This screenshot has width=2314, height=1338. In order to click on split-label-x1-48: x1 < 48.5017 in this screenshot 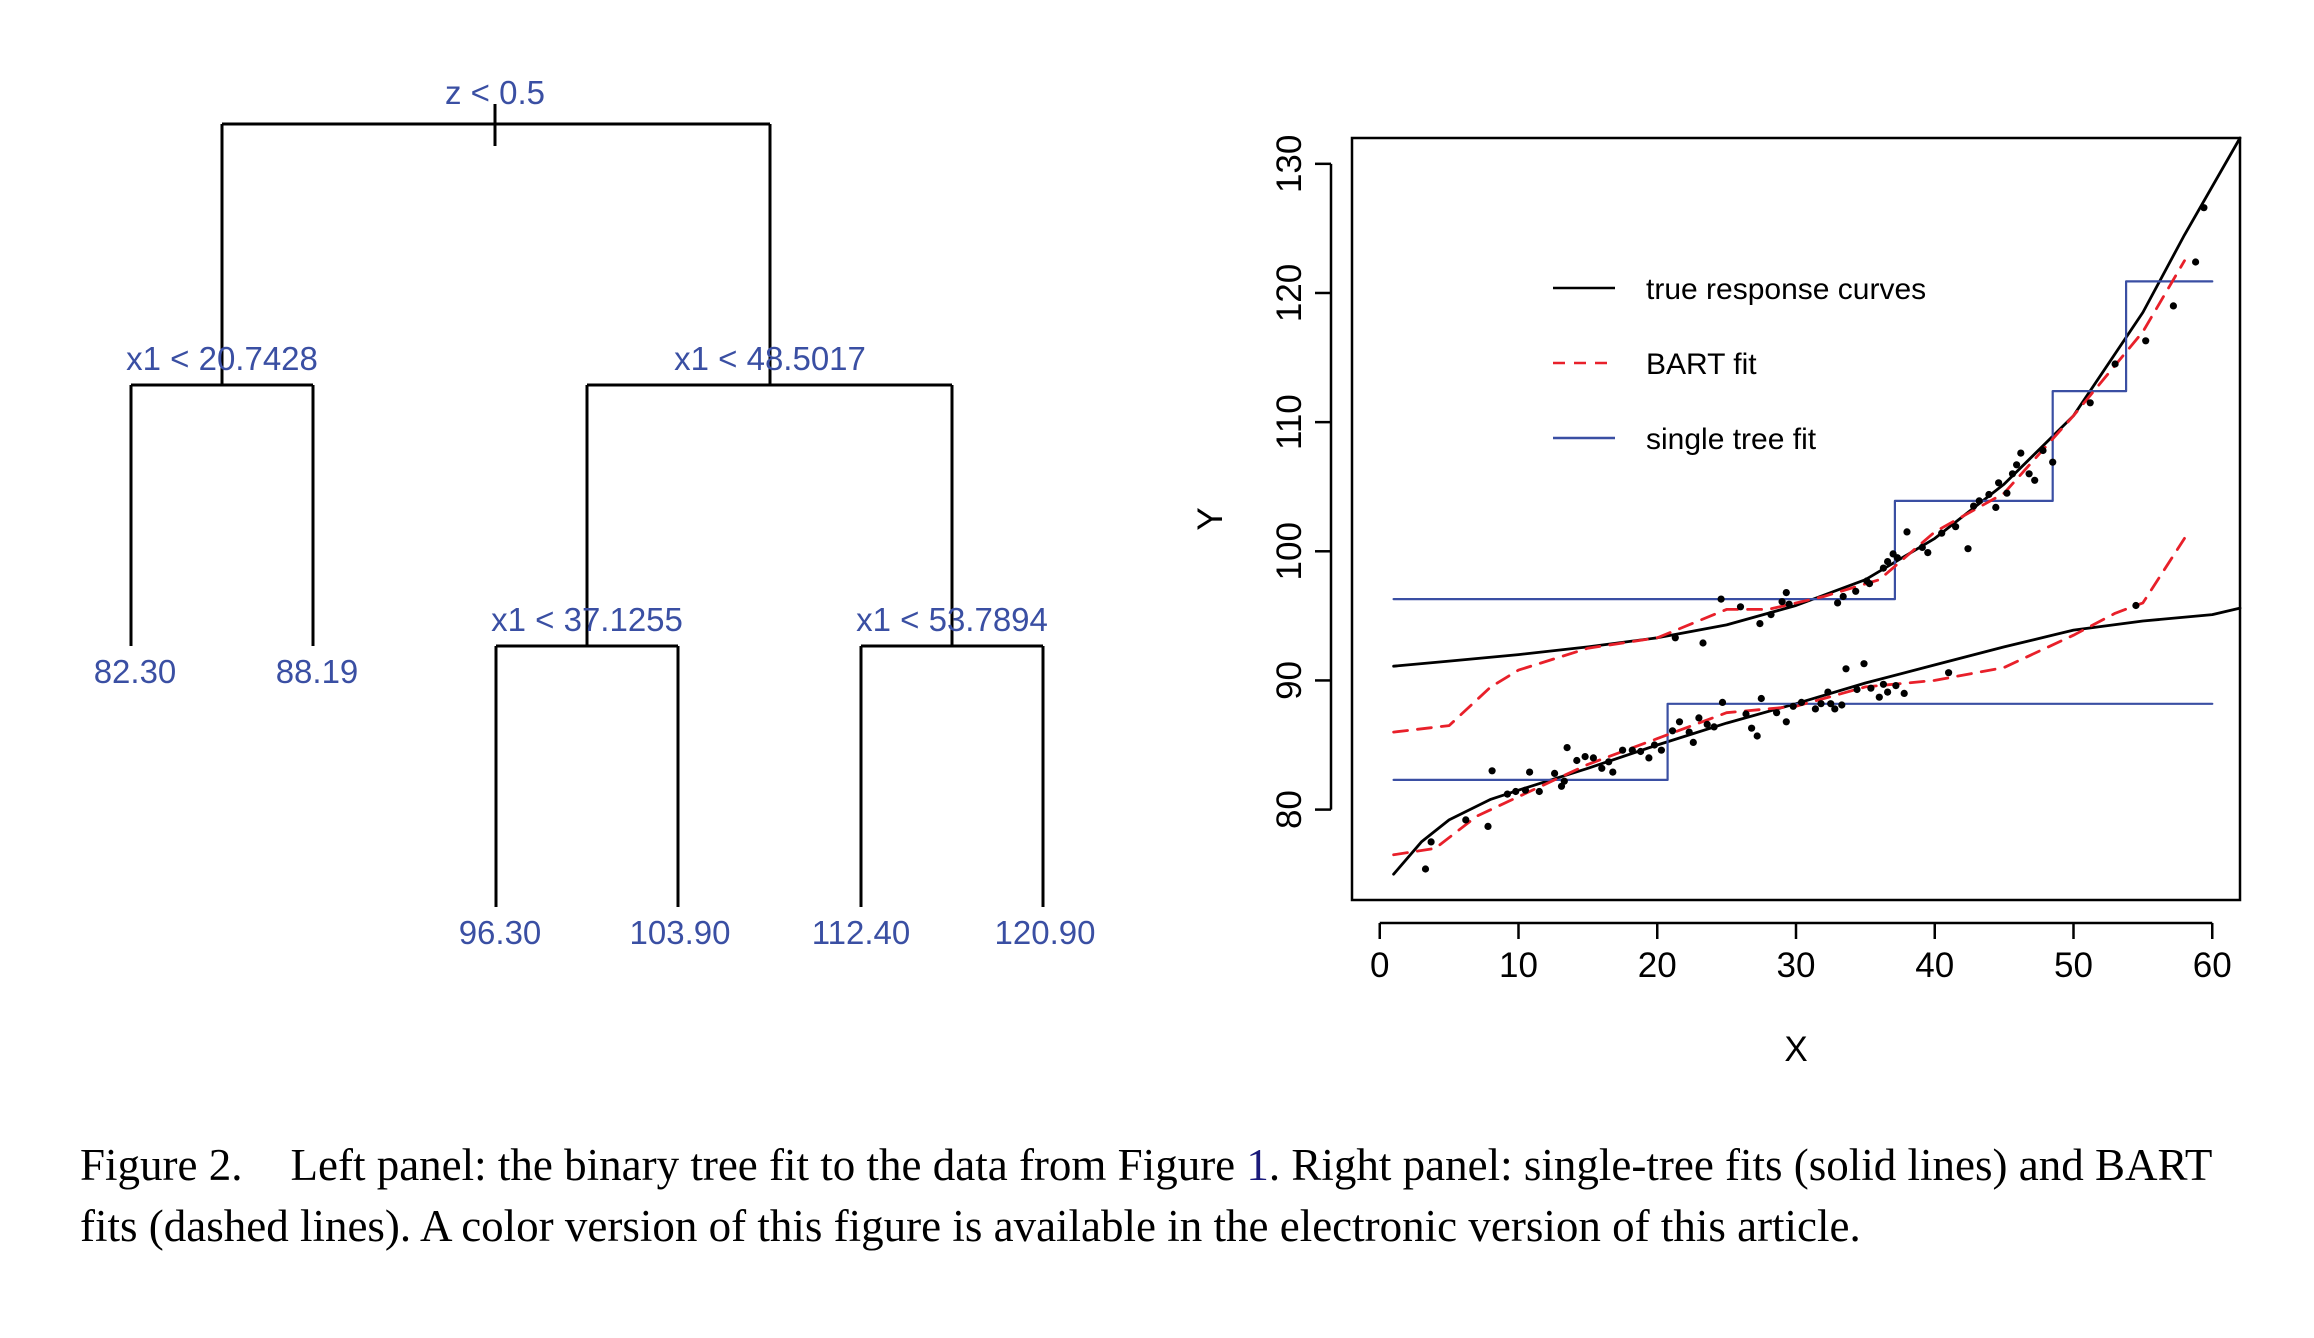, I will do `click(770, 358)`.